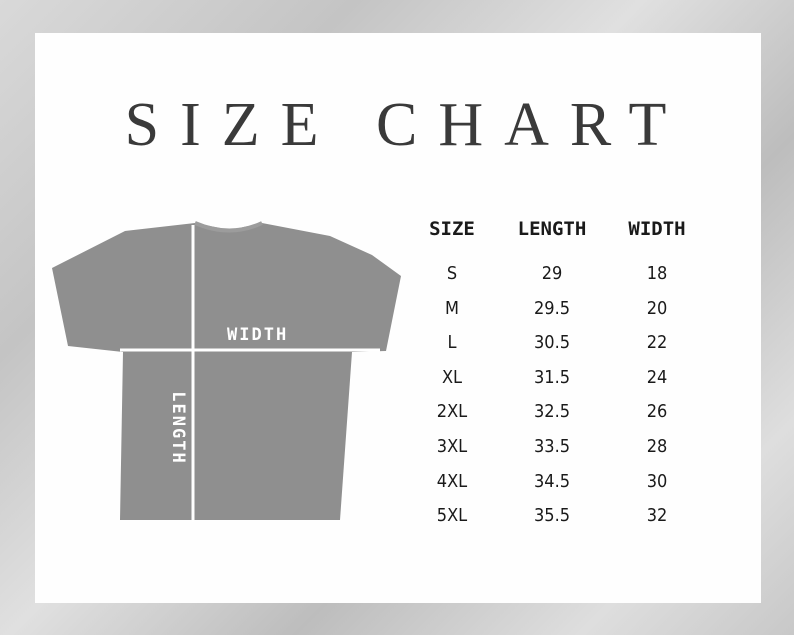 The height and width of the screenshot is (635, 794). What do you see at coordinates (452, 343) in the screenshot?
I see `size-cell: L` at bounding box center [452, 343].